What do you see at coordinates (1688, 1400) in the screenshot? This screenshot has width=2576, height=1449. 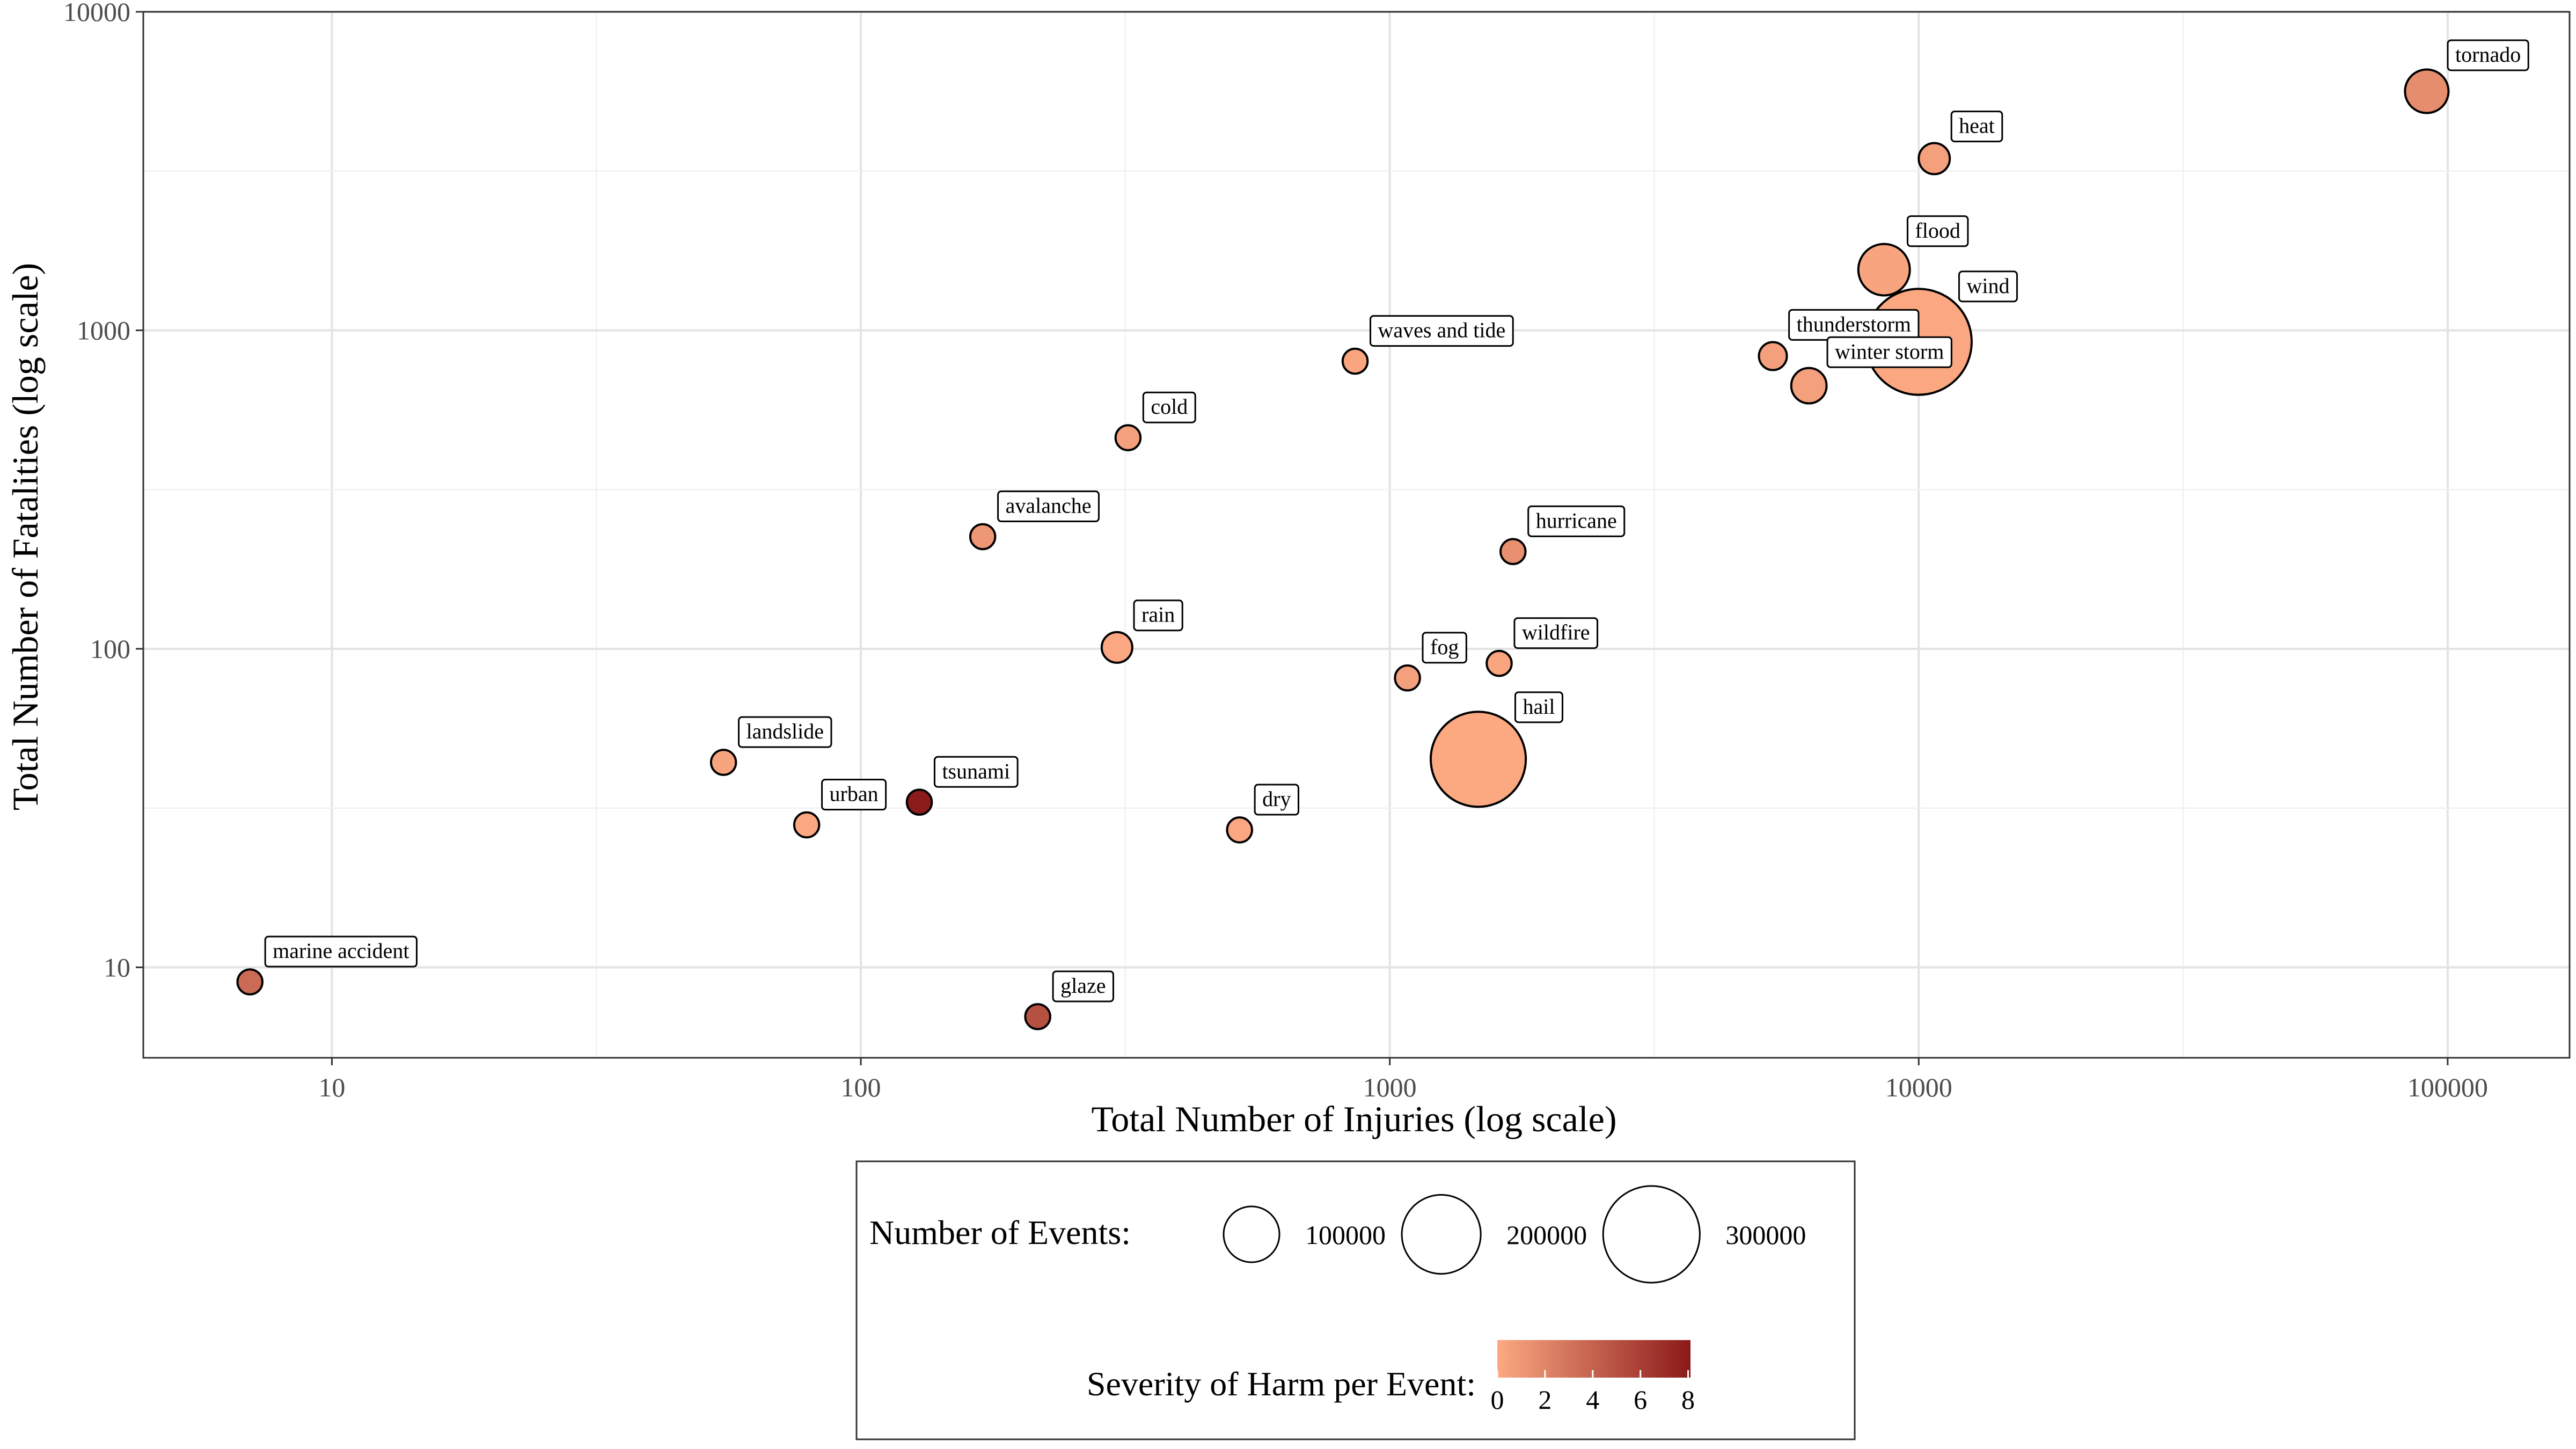 I see `color-bar-tick-label: 8` at bounding box center [1688, 1400].